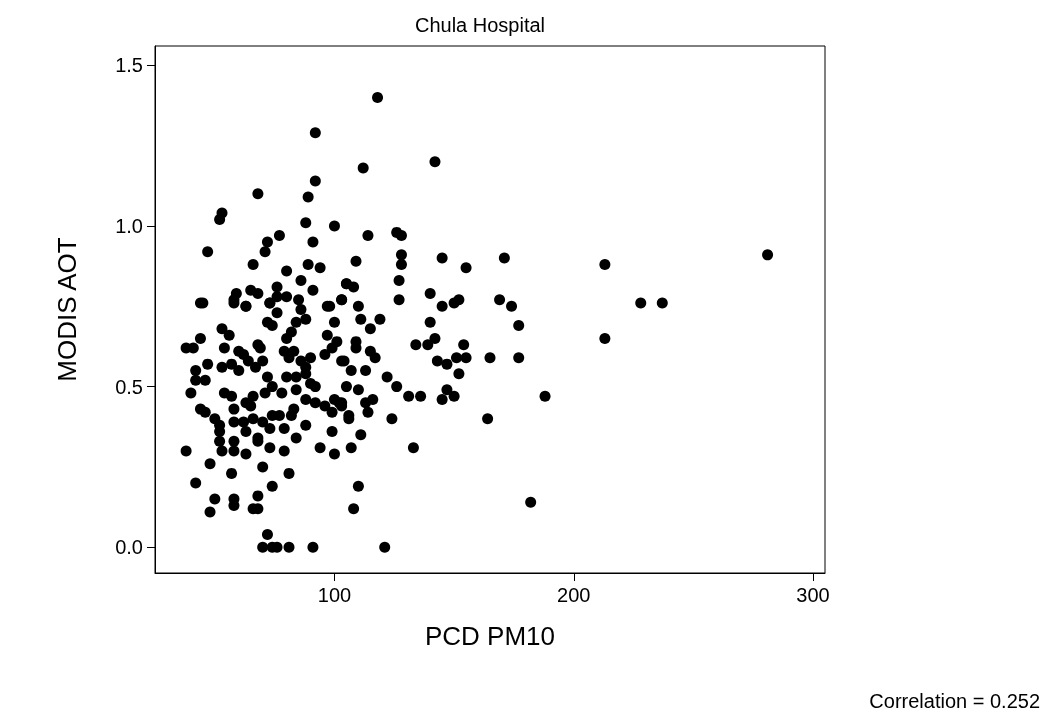  I want to click on y-axis-title: MODIS AOT, so click(67, 309).